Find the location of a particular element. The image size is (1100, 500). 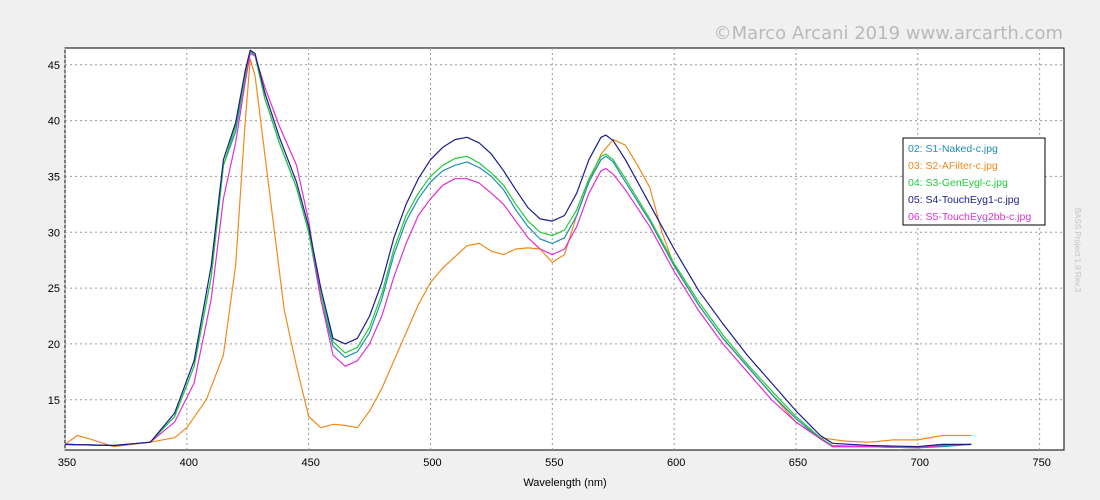

x-tick-label: 350 is located at coordinates (67, 463).